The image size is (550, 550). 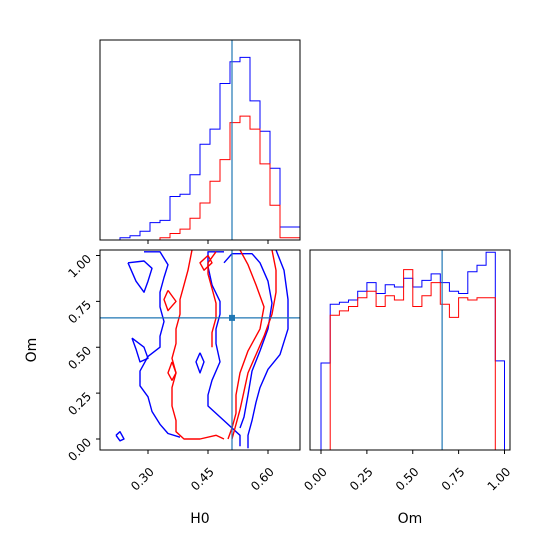 I want to click on h0-axis-title: H0, so click(x=199, y=519).